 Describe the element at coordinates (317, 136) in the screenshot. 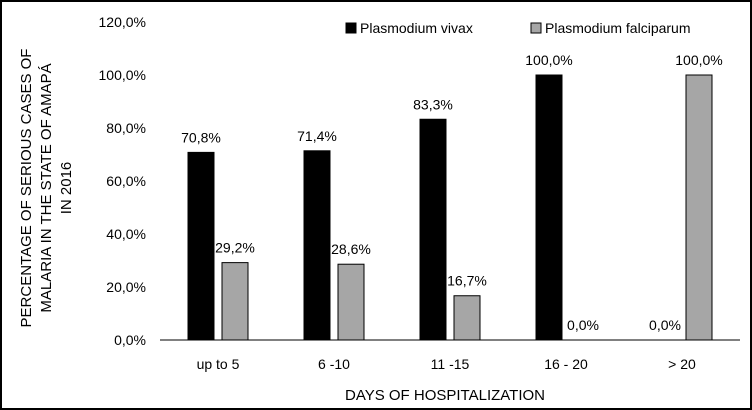

I see `data-label: 71,4%` at that location.